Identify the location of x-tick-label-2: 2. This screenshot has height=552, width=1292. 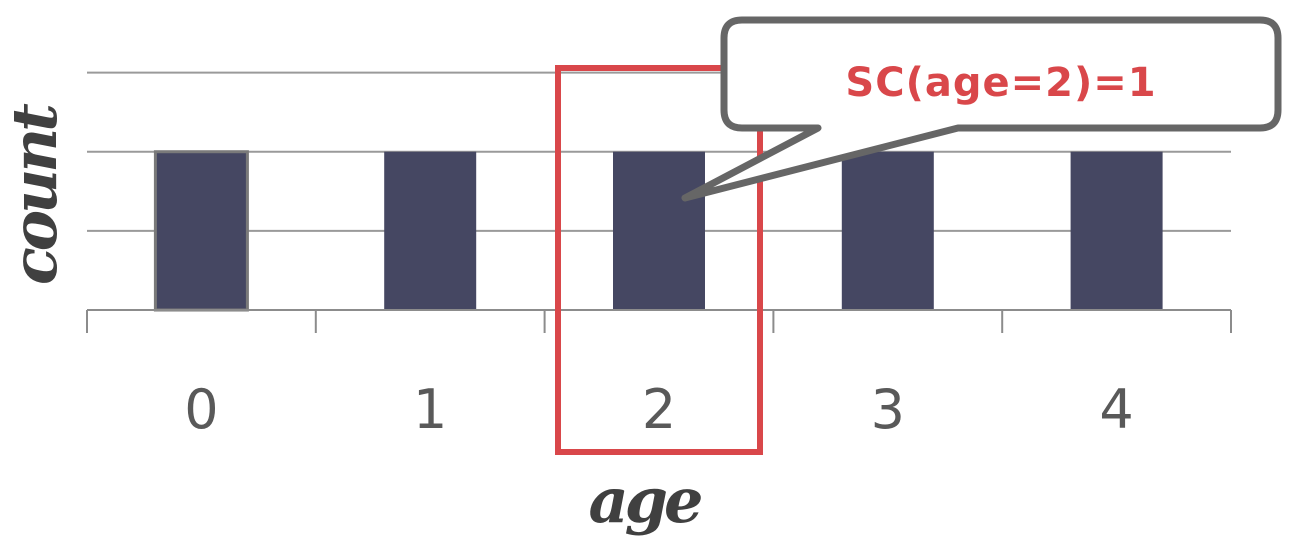
(659, 409).